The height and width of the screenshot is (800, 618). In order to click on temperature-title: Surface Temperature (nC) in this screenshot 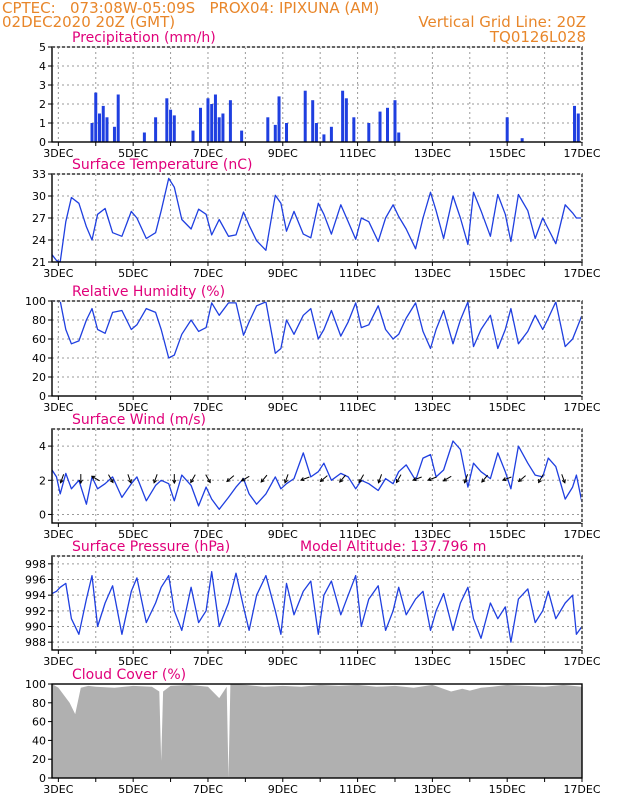, I will do `click(162, 165)`.